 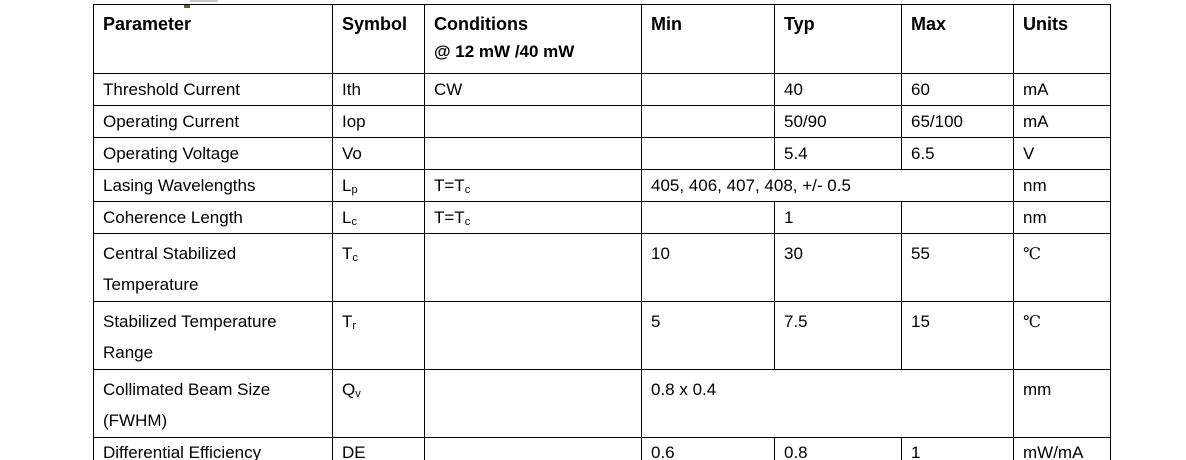 What do you see at coordinates (838, 89) in the screenshot?
I see `typ-cell: 40` at bounding box center [838, 89].